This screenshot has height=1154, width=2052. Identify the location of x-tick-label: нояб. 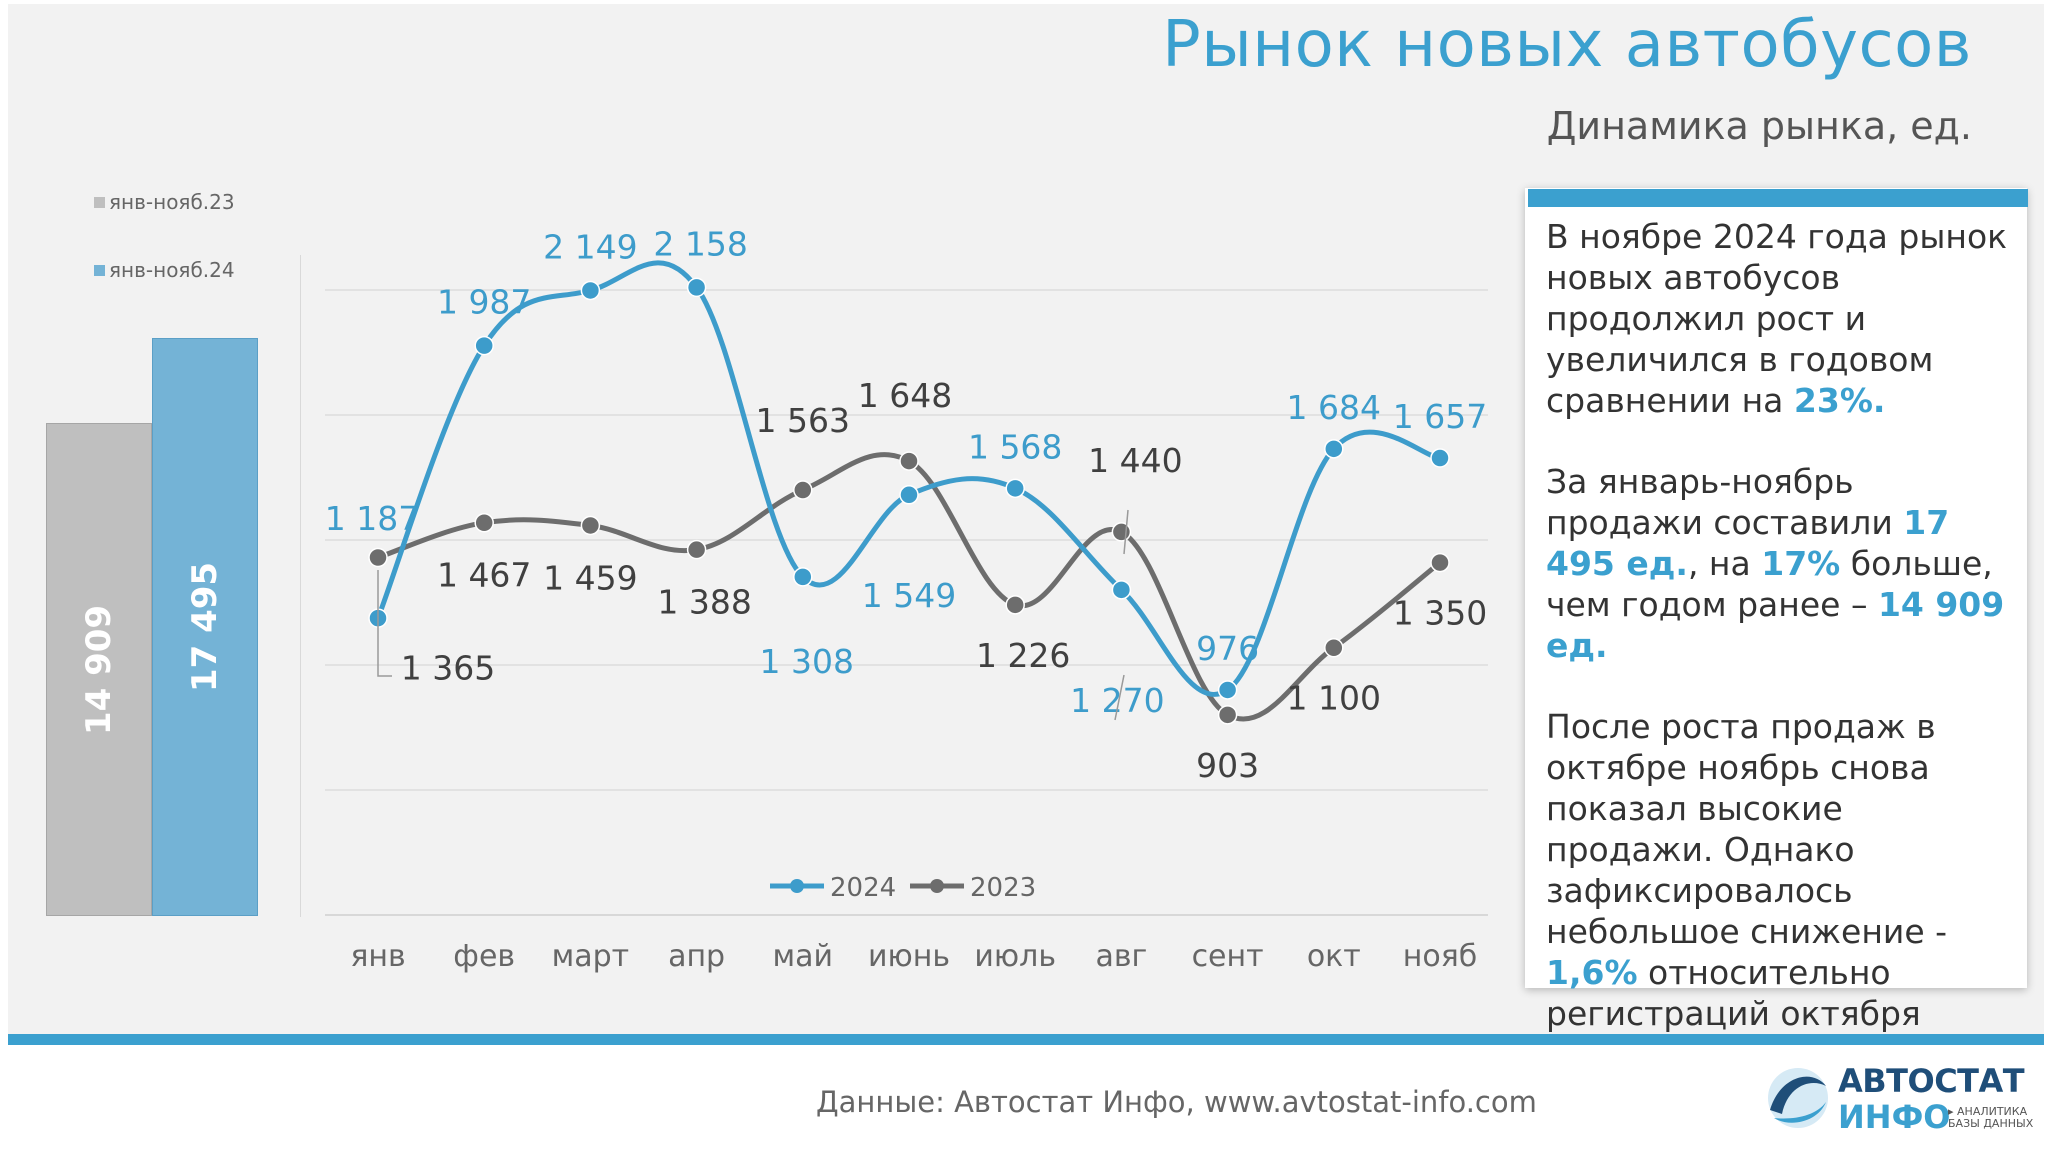
(1440, 956).